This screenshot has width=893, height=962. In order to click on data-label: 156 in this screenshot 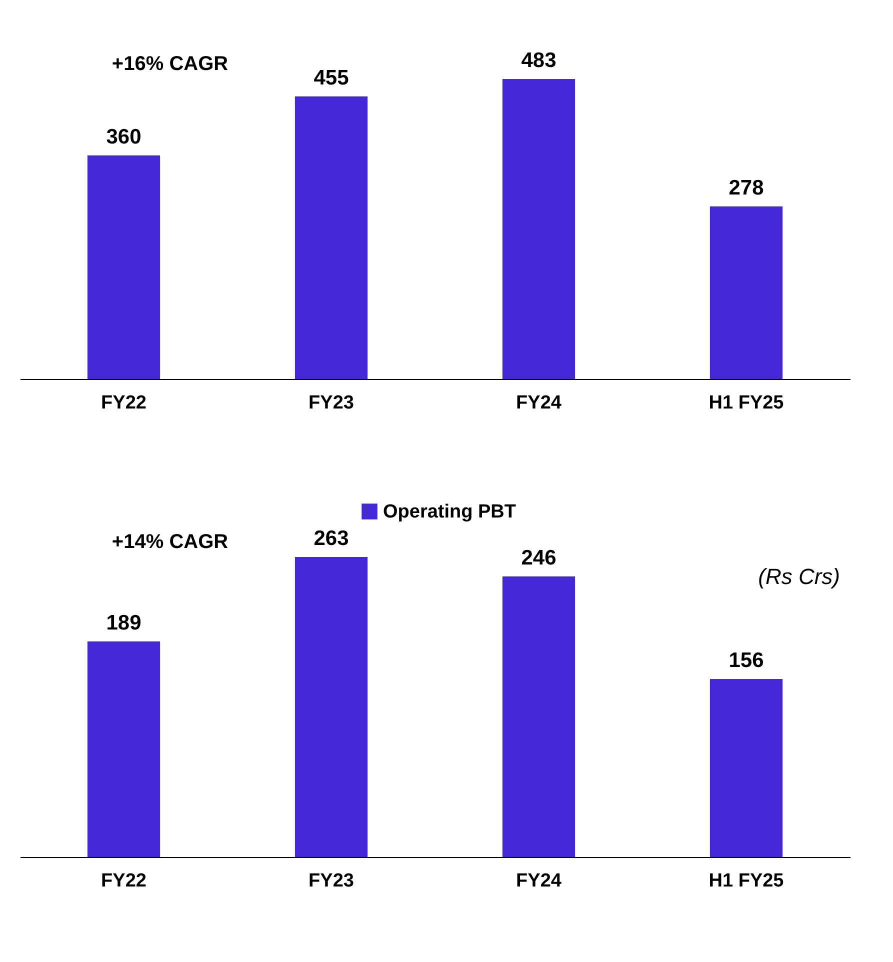, I will do `click(746, 660)`.